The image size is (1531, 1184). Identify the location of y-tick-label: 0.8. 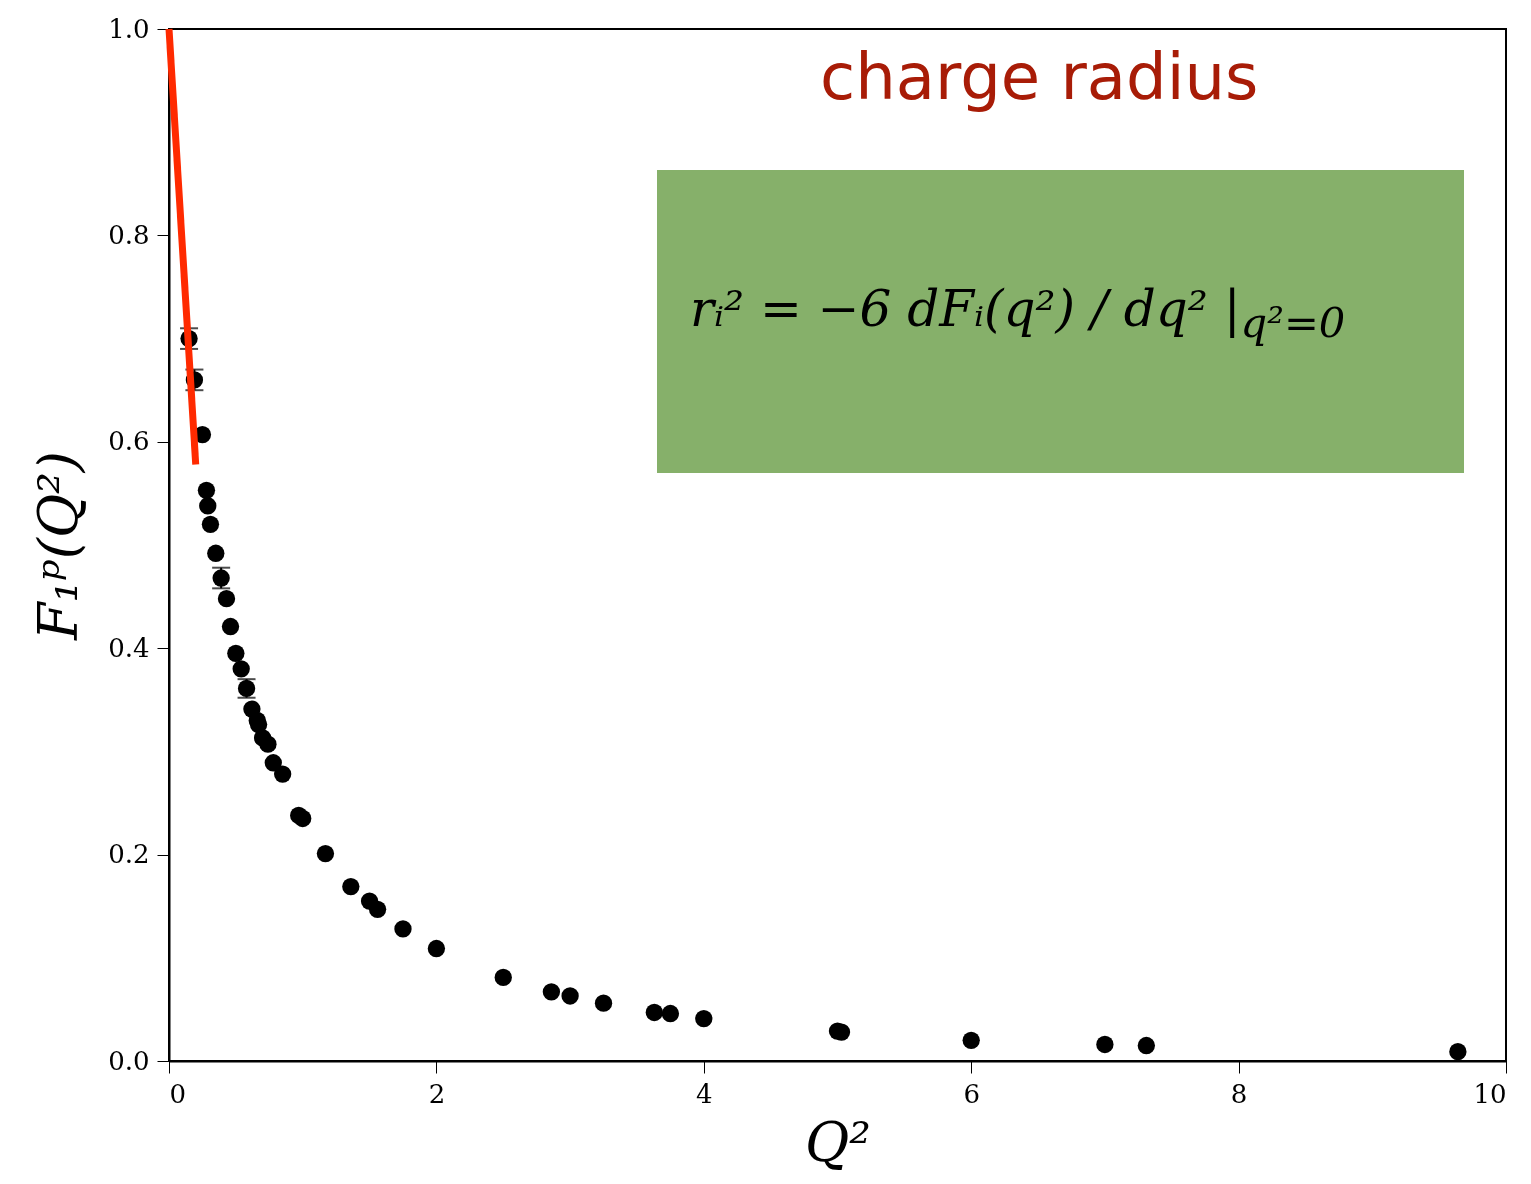
(129, 234).